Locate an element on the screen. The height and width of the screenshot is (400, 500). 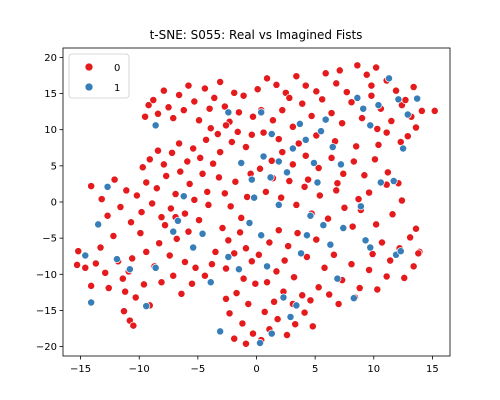
x-axis: −15 −10 −5 0 5 10 15 is located at coordinates (254, 365).